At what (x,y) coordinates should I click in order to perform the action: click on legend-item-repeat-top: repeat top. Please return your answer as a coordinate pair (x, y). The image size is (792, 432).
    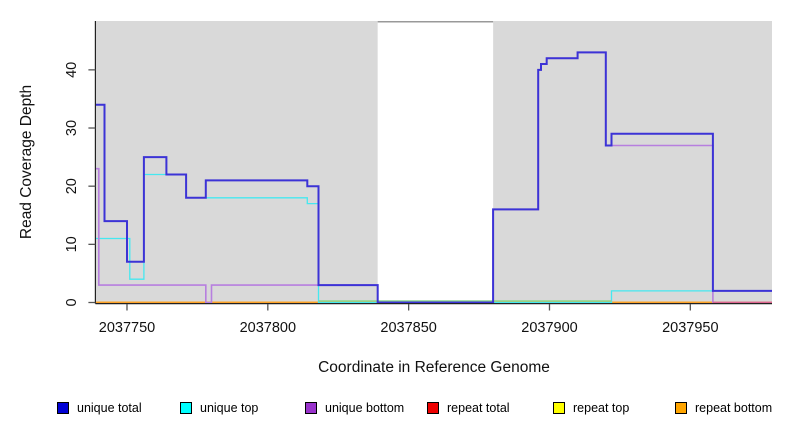
    Looking at the image, I should click on (591, 408).